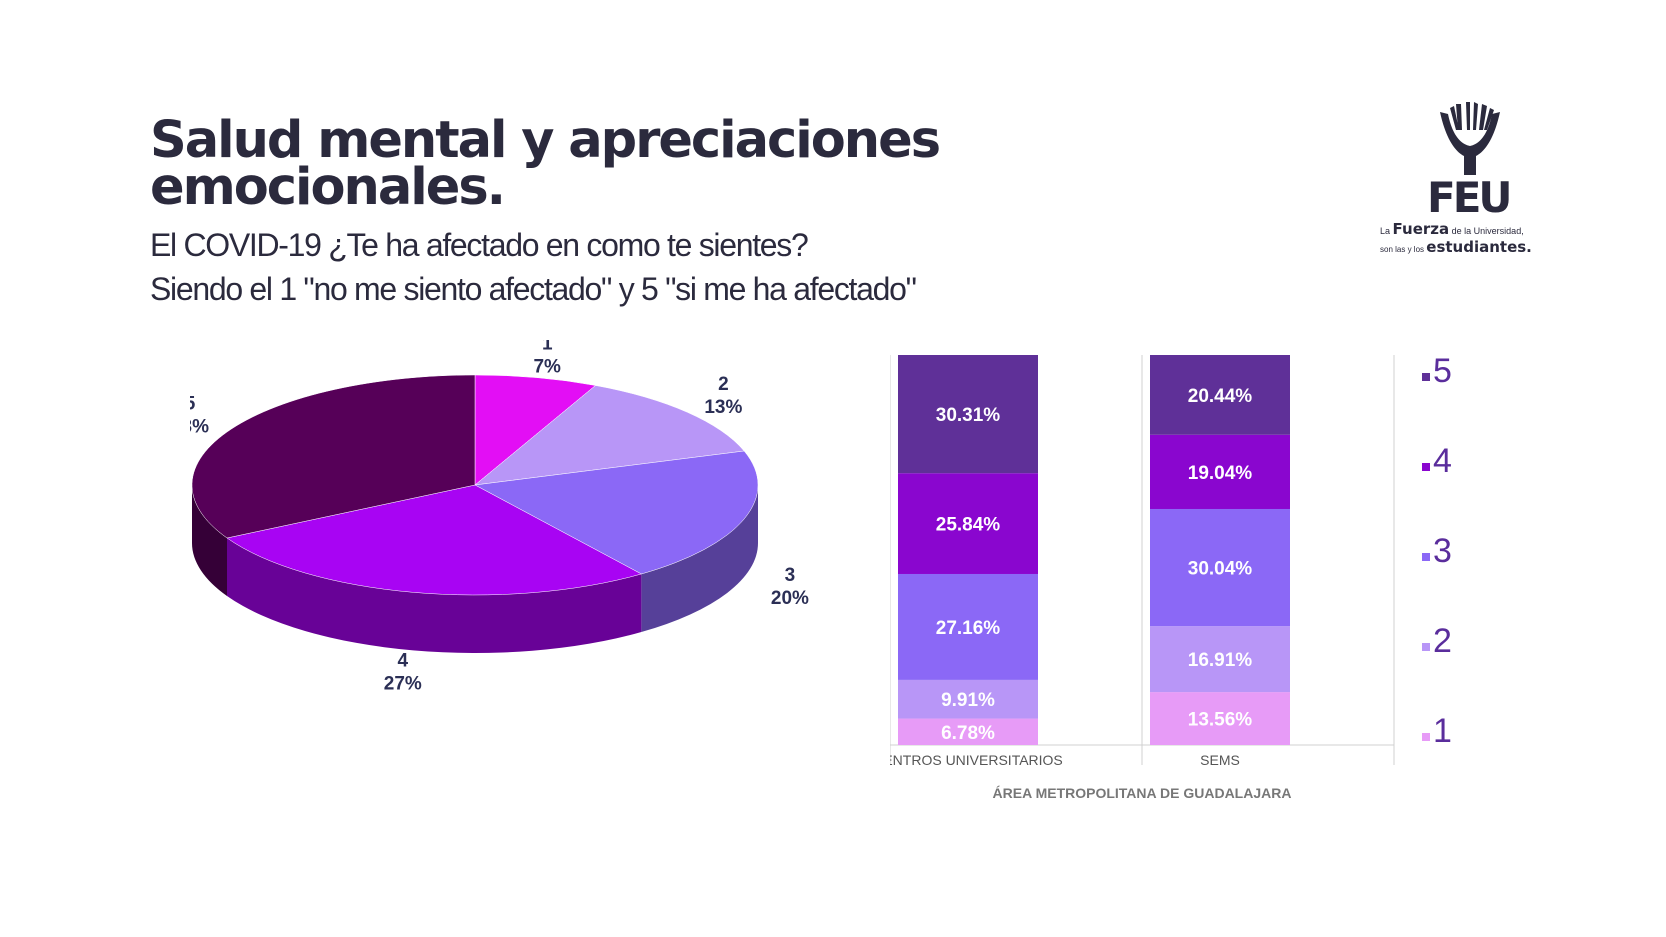 The height and width of the screenshot is (937, 1666). I want to click on pie-top, so click(475, 485).